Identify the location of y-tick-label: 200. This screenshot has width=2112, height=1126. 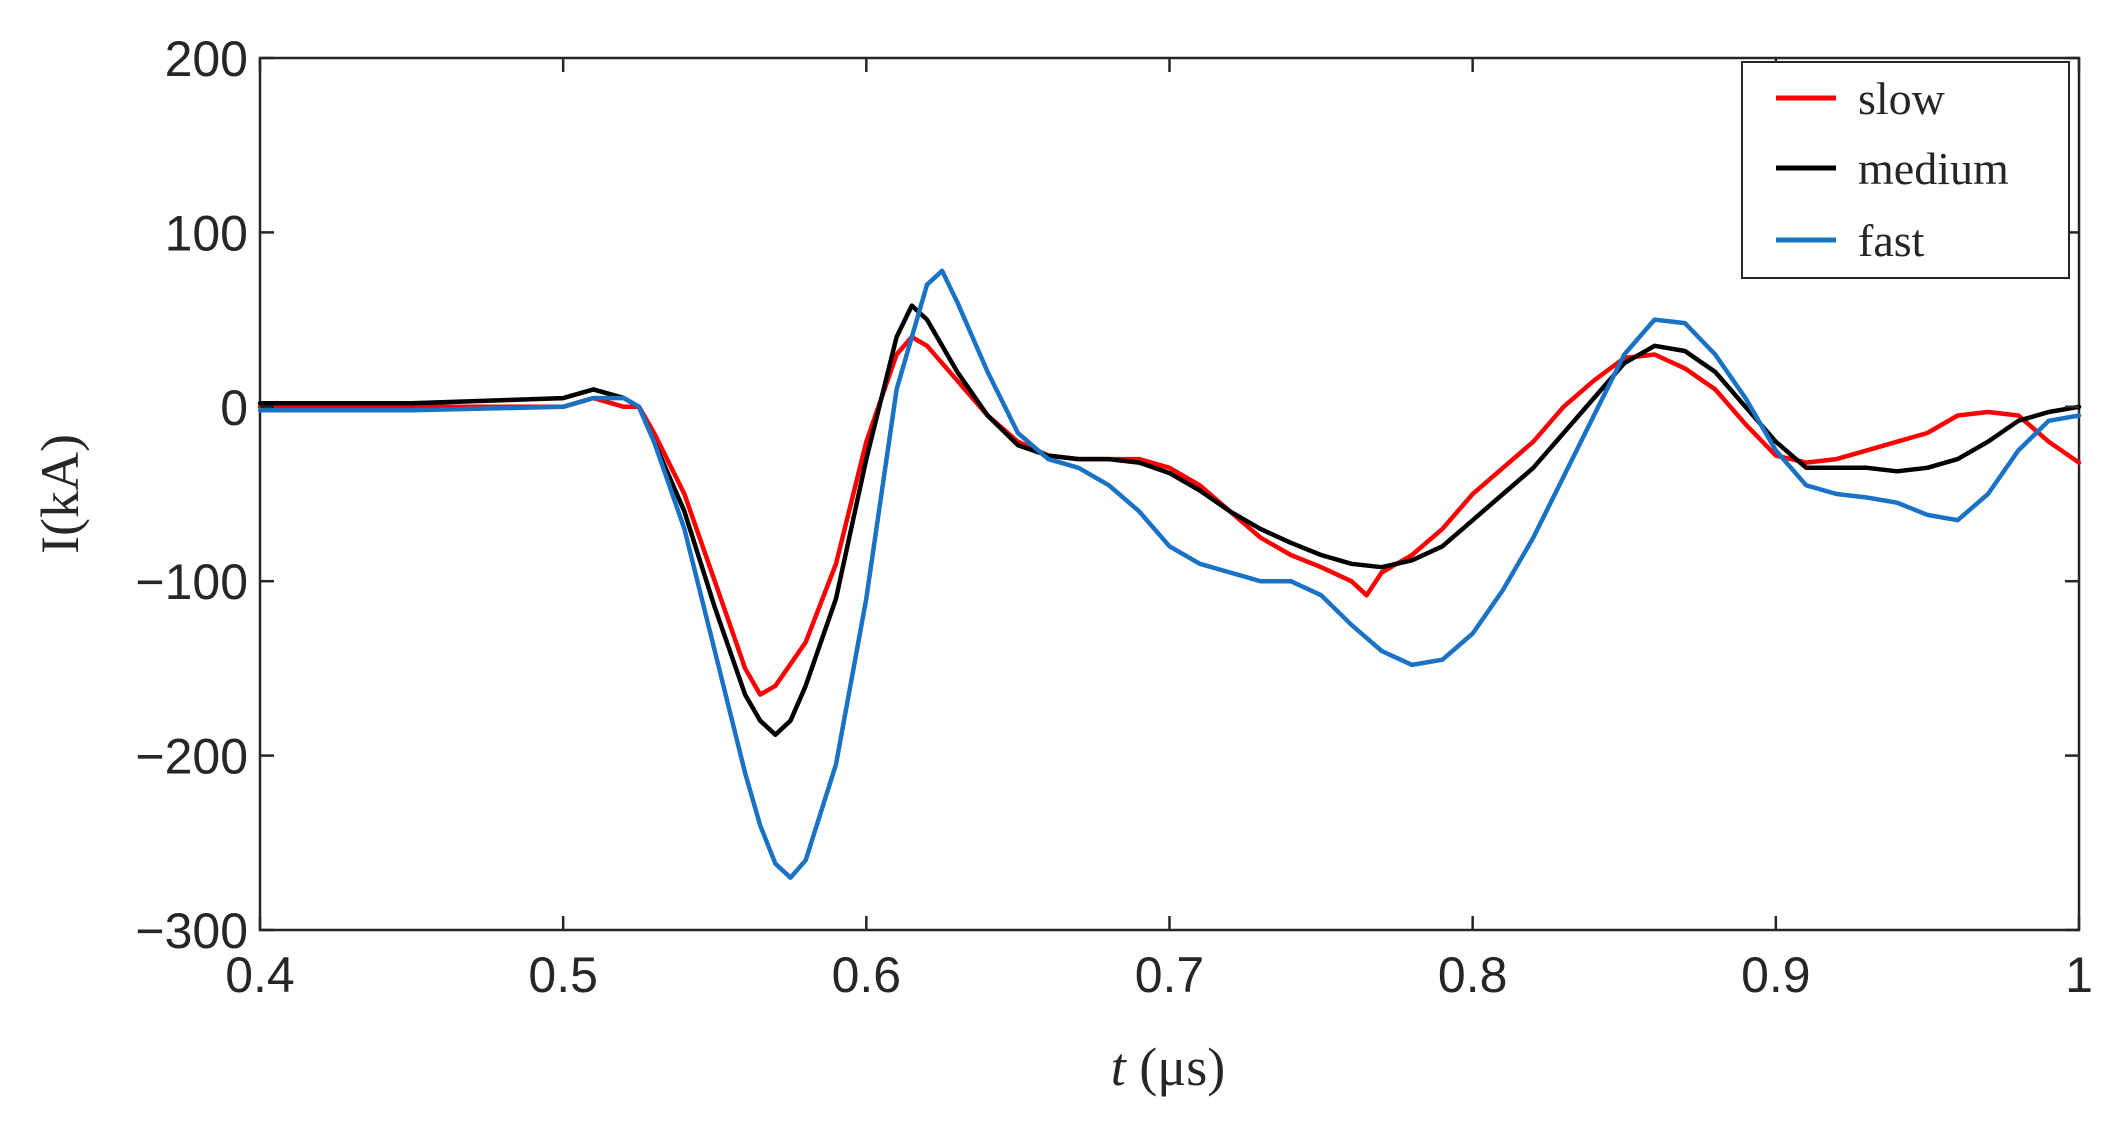
(206, 59).